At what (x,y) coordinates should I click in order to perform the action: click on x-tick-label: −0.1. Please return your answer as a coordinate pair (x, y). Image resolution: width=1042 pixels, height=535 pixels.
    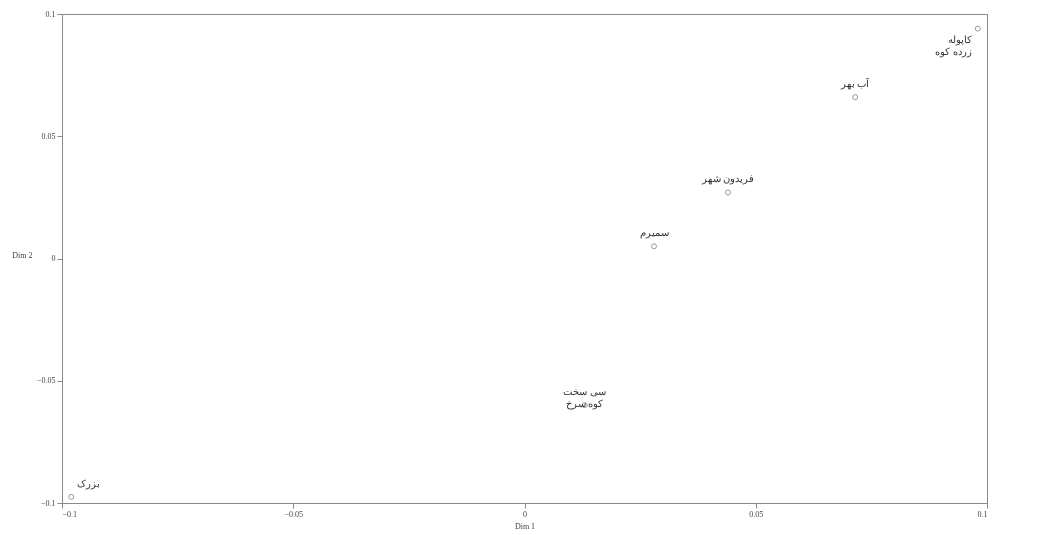
    Looking at the image, I should click on (70, 514).